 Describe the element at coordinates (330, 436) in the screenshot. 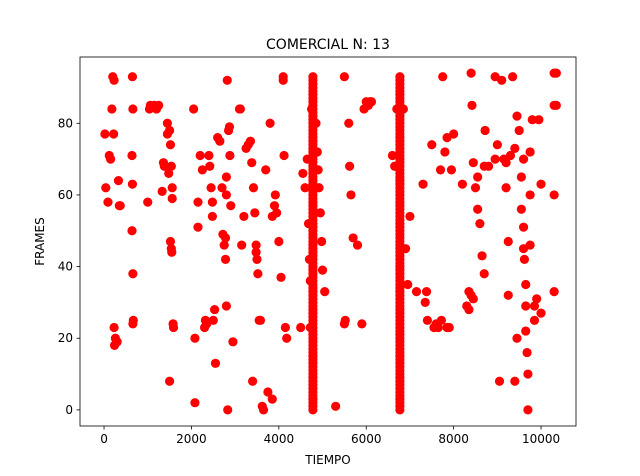

I see `x-axis-ticks: 0 2000 4000 6000 8000 10000` at that location.